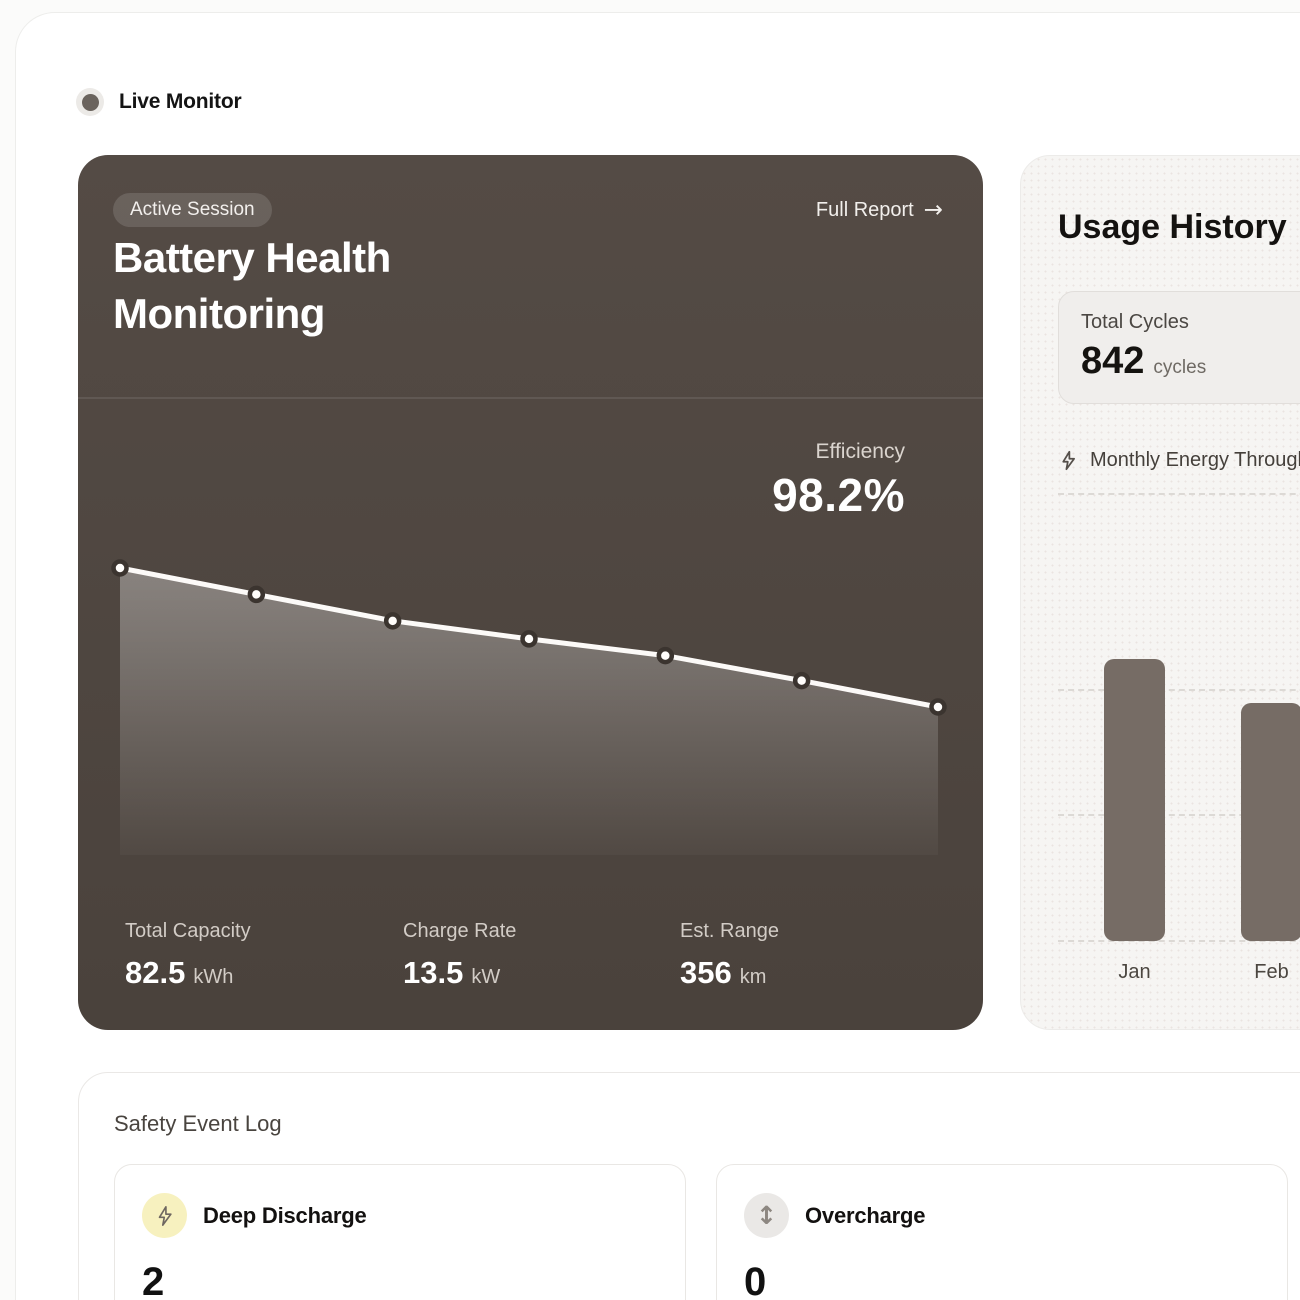 The width and height of the screenshot is (1300, 1300). What do you see at coordinates (252, 257) in the screenshot?
I see `card-title-line1: Battery Health` at bounding box center [252, 257].